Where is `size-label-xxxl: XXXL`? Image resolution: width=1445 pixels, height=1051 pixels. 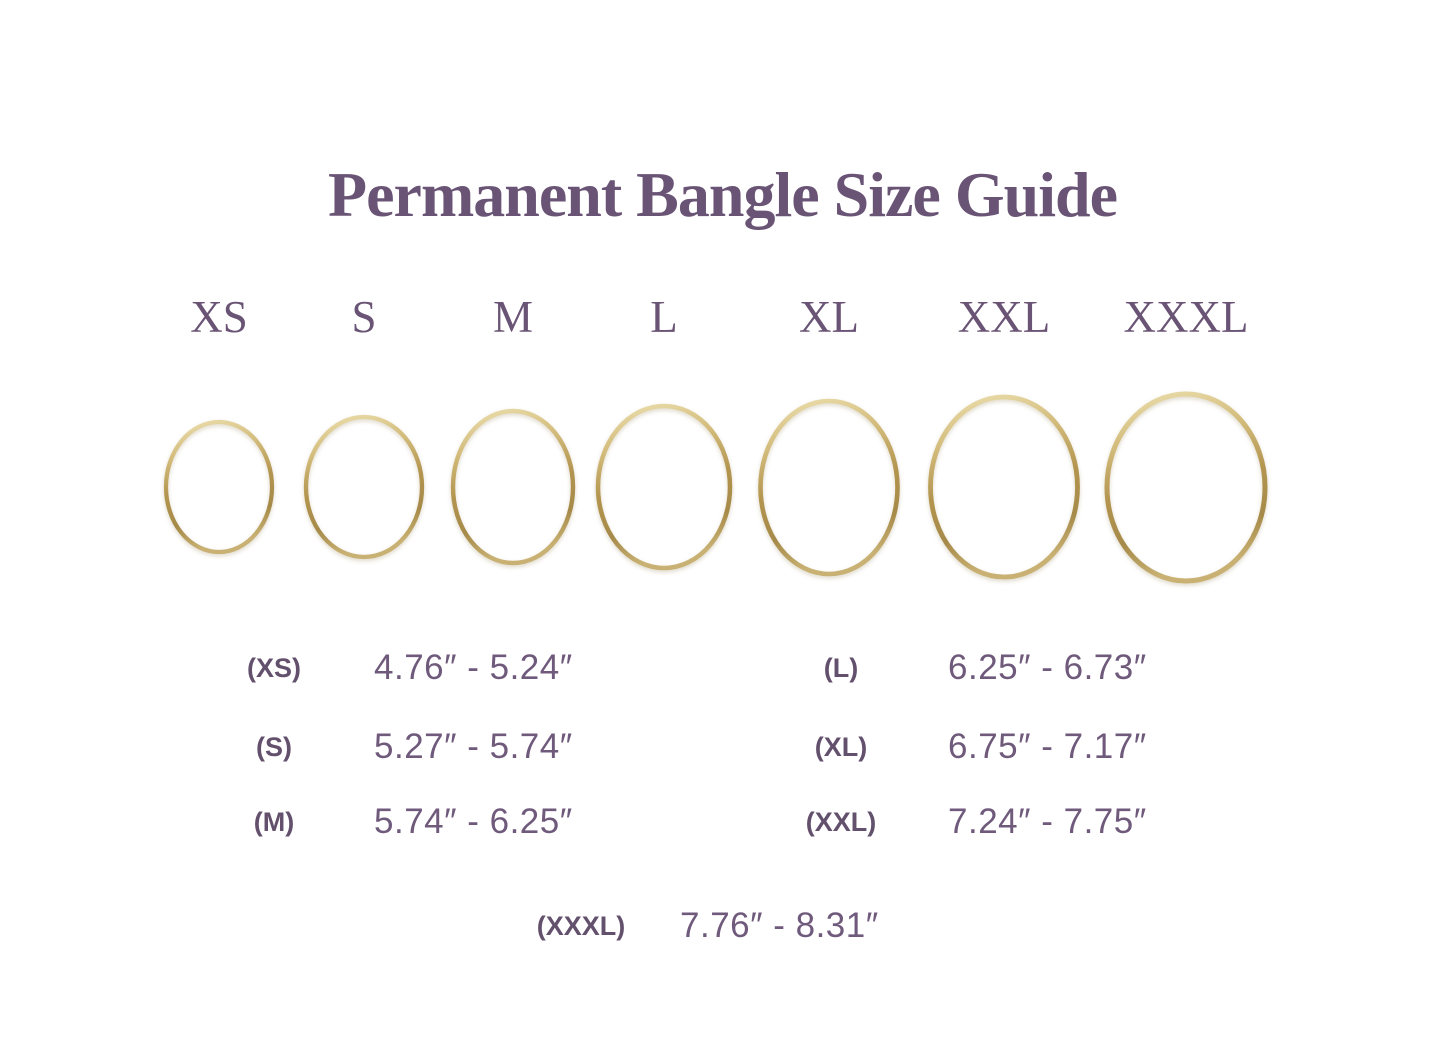
size-label-xxxl: XXXL is located at coordinates (1186, 317).